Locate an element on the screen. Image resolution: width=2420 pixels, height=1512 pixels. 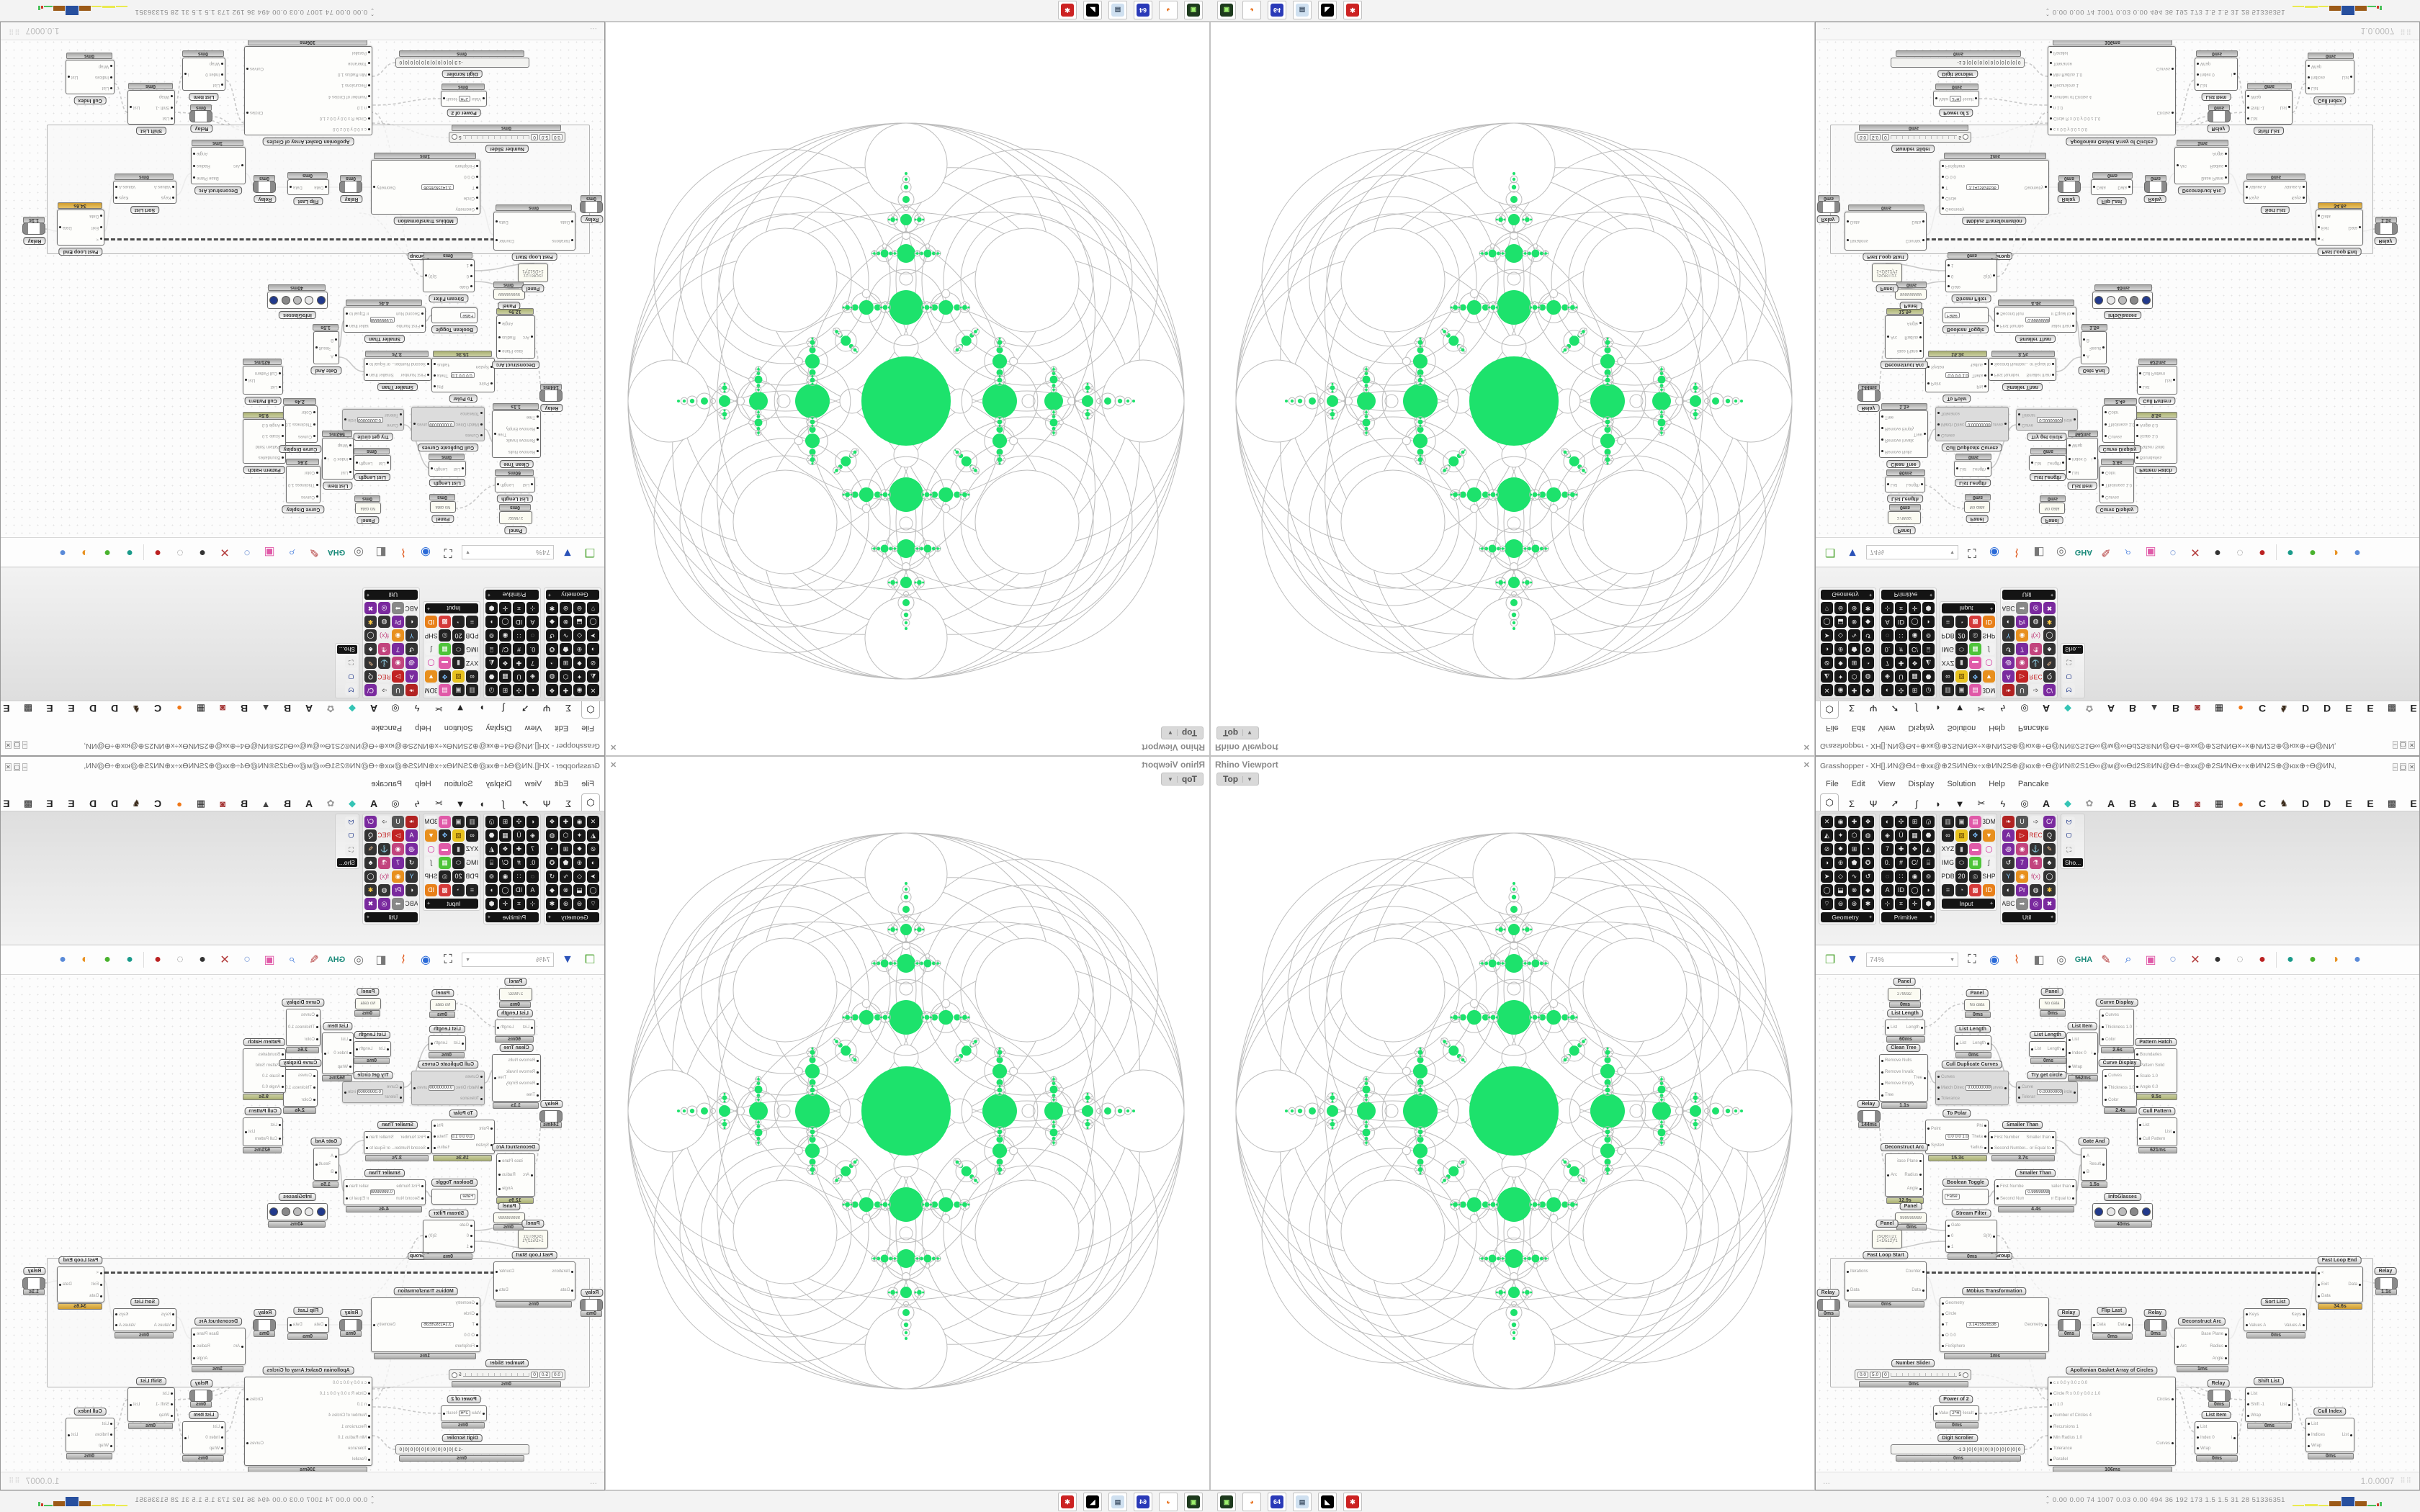
component-icon: A is located at coordinates (411, 835).